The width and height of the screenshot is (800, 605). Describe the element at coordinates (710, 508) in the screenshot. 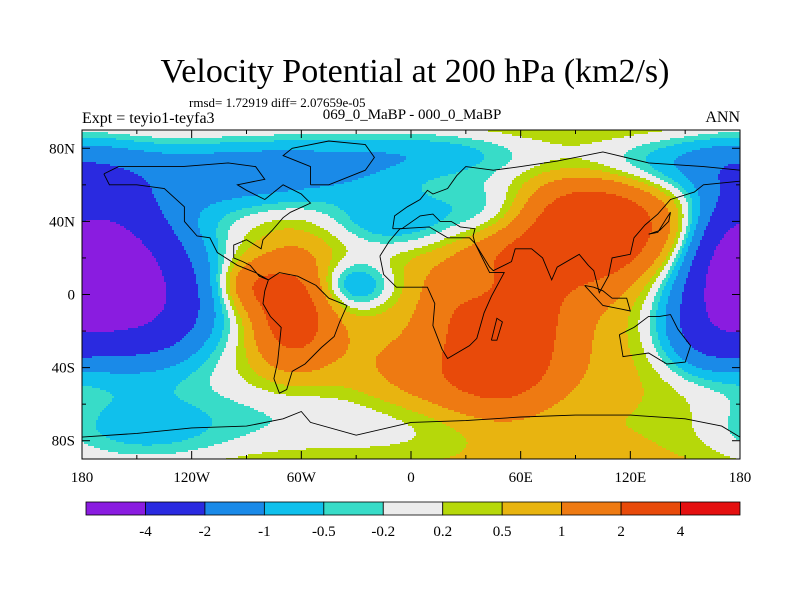

I see `colorbar-swatch` at that location.